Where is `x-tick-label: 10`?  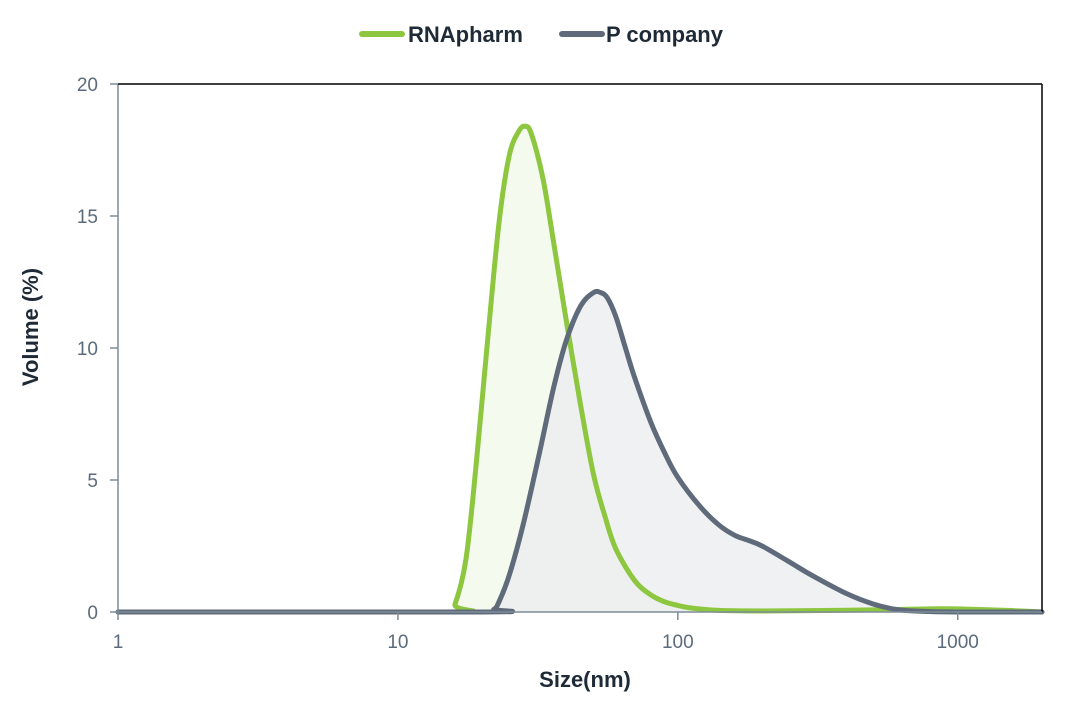 x-tick-label: 10 is located at coordinates (397, 642).